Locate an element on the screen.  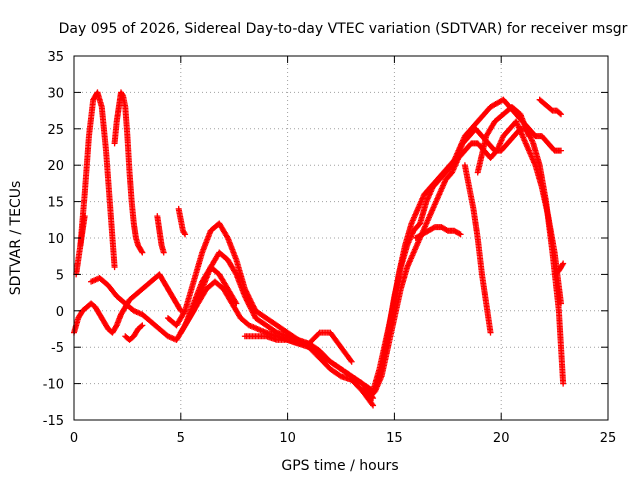
x-tick-label: 5 is located at coordinates (181, 438).